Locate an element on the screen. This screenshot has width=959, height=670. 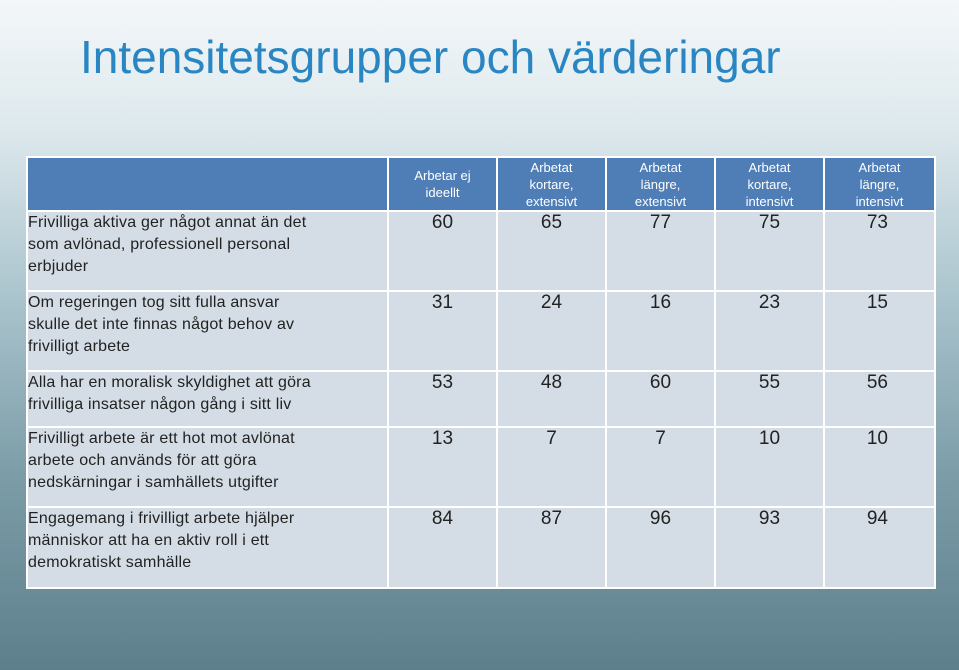
table-cell: 96 is located at coordinates (660, 547).